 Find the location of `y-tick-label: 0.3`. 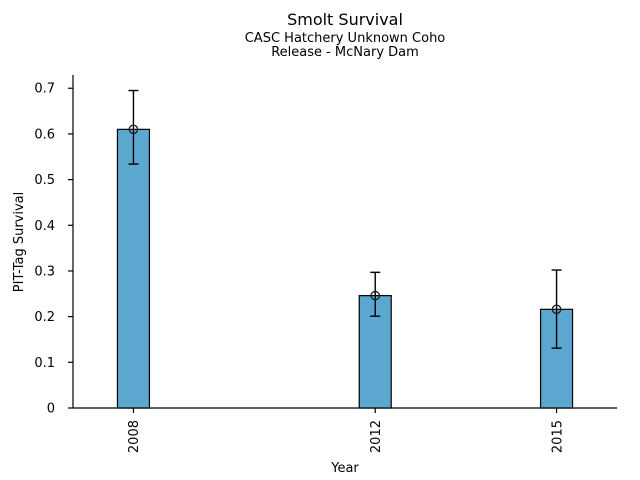

y-tick-label: 0.3 is located at coordinates (44, 271).